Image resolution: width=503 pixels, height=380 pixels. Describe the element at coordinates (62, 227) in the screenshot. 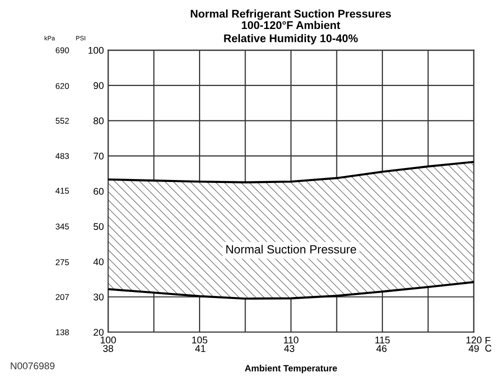

I see `y2-tick-label: 345` at that location.